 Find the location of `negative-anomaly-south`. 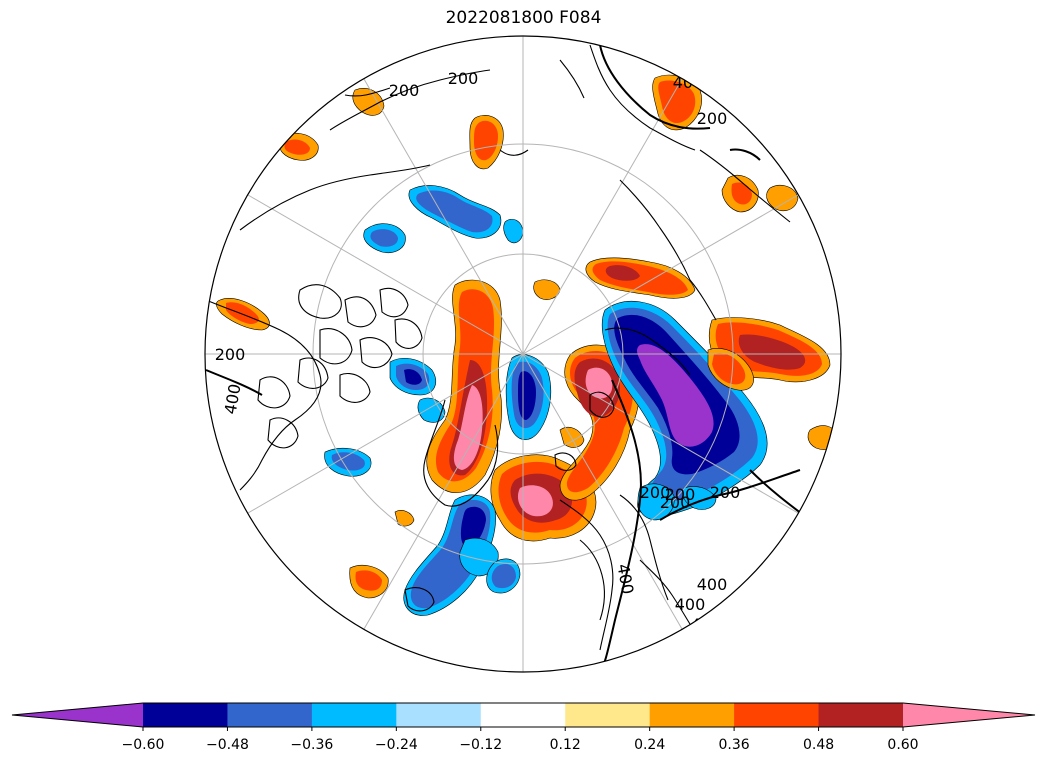

negative-anomaly-south is located at coordinates (560, 549).